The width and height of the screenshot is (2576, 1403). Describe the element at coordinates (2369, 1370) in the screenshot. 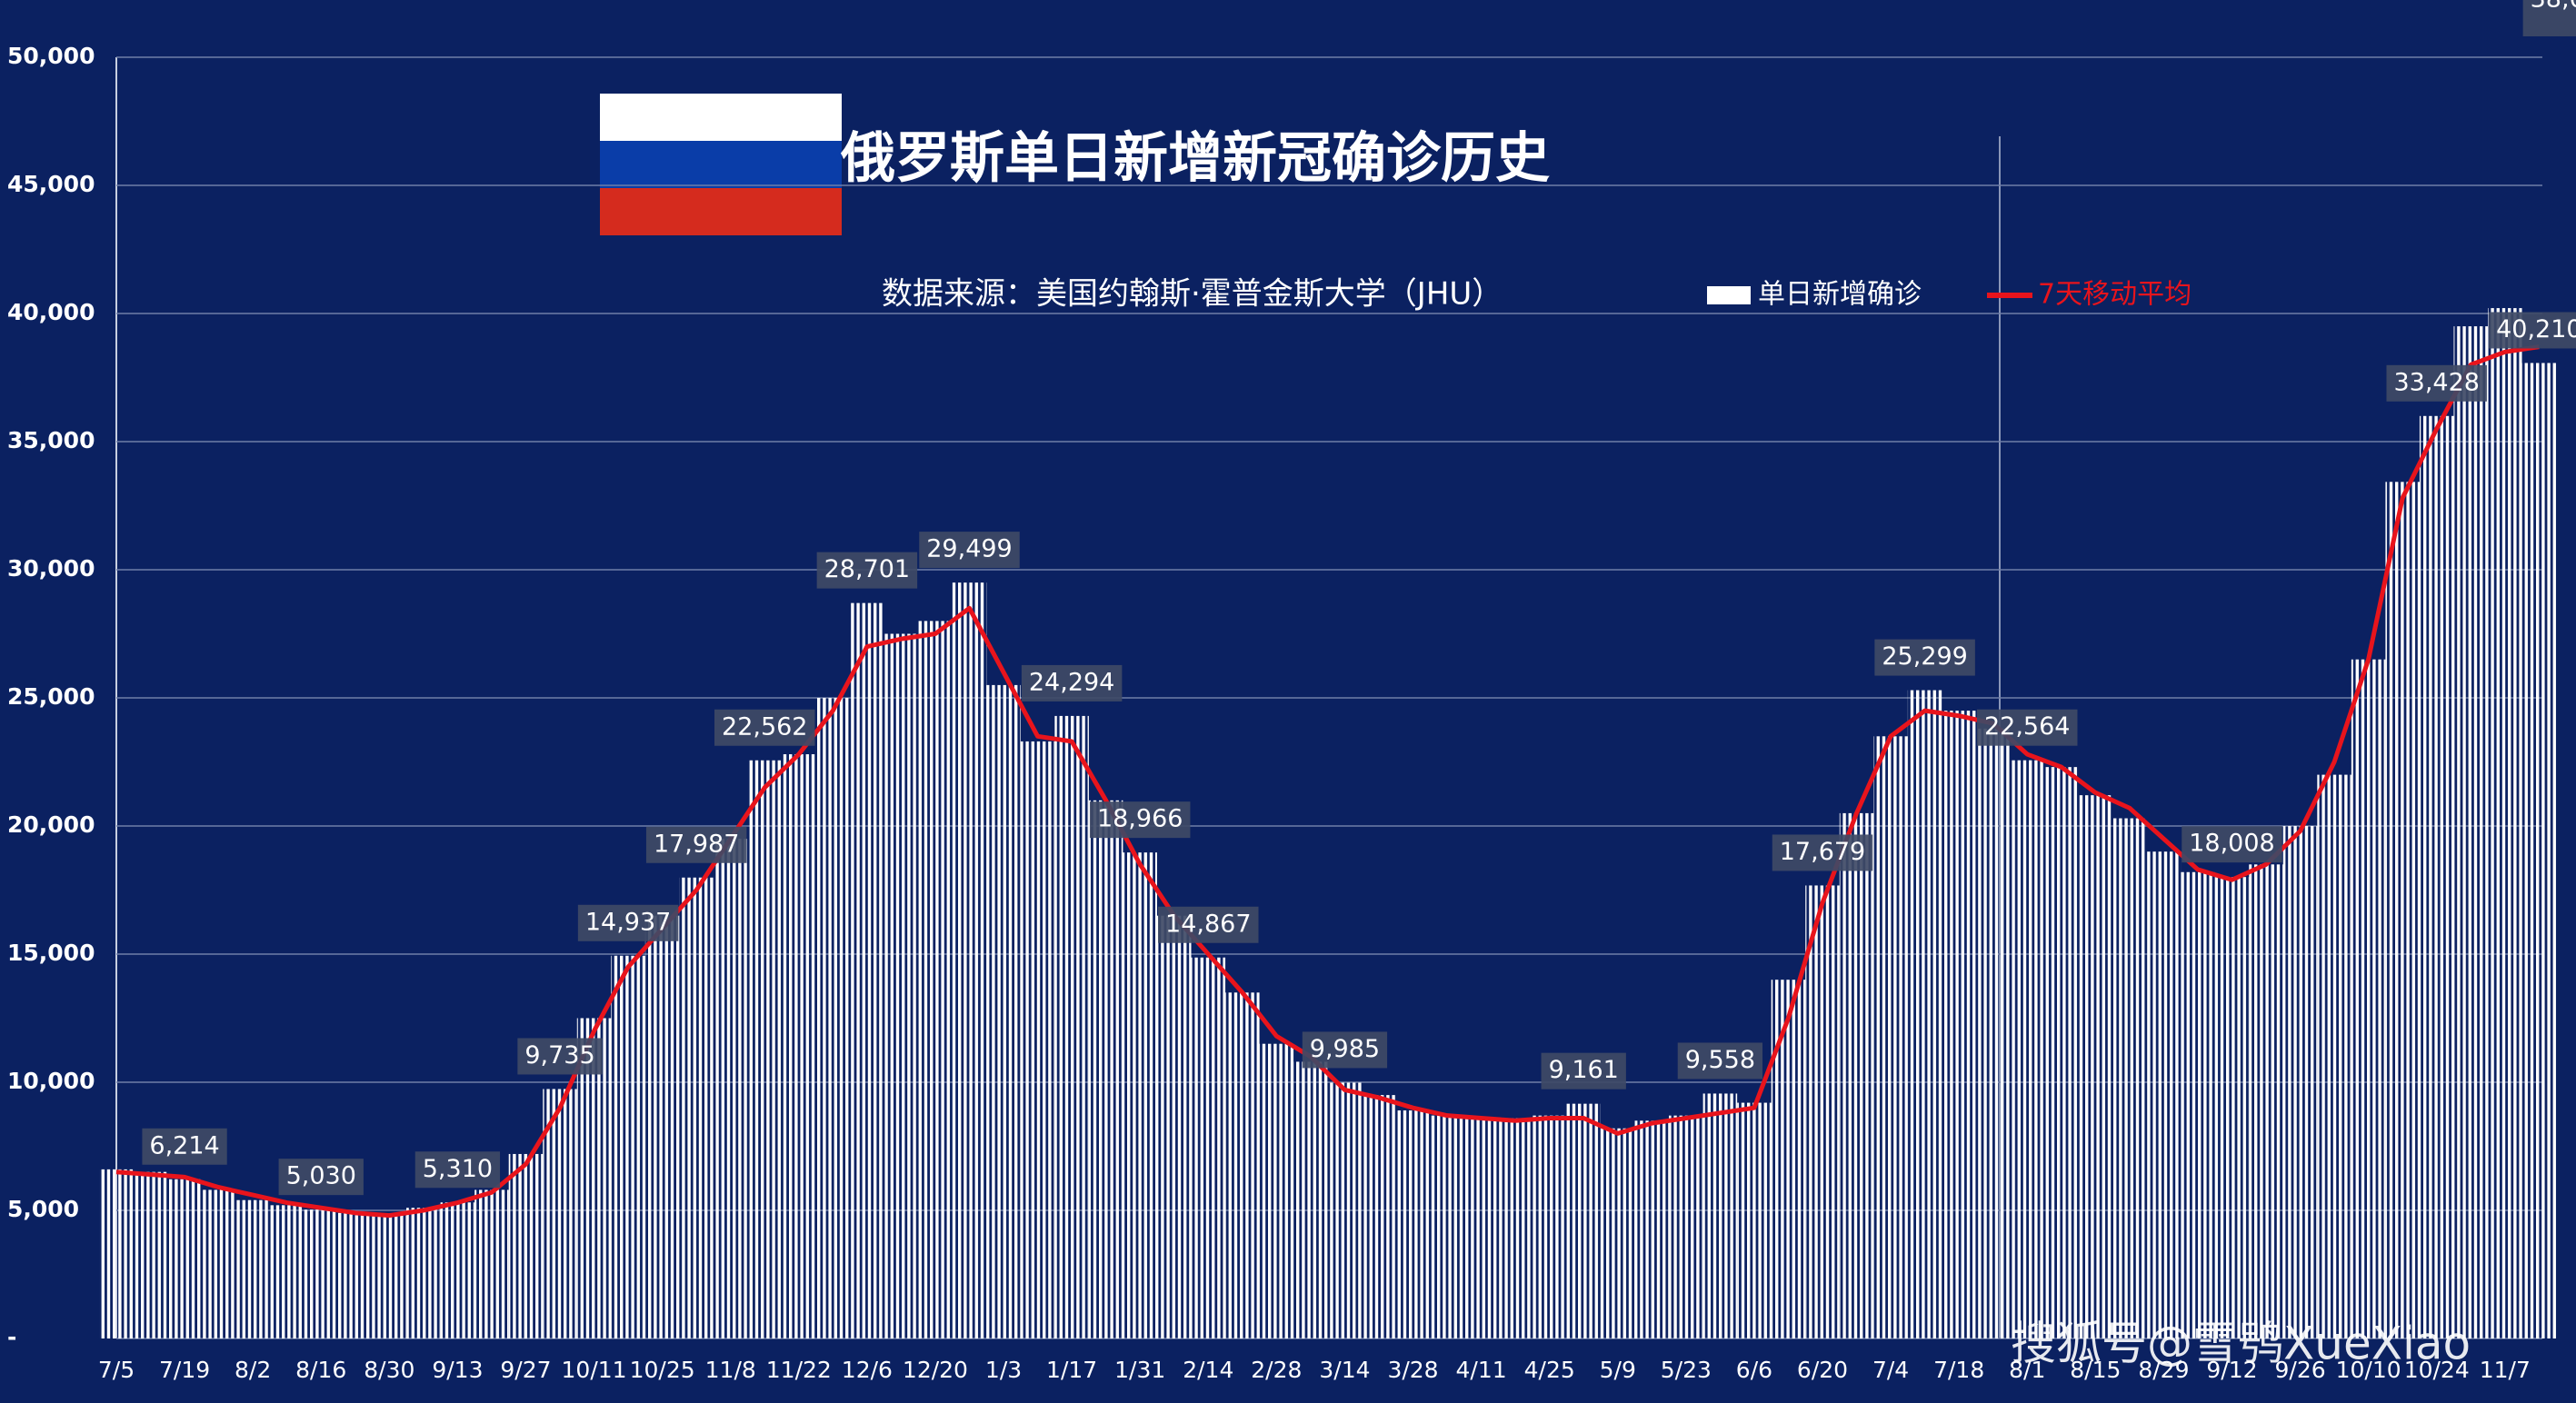

I see `x-tick-label: 10/10` at that location.